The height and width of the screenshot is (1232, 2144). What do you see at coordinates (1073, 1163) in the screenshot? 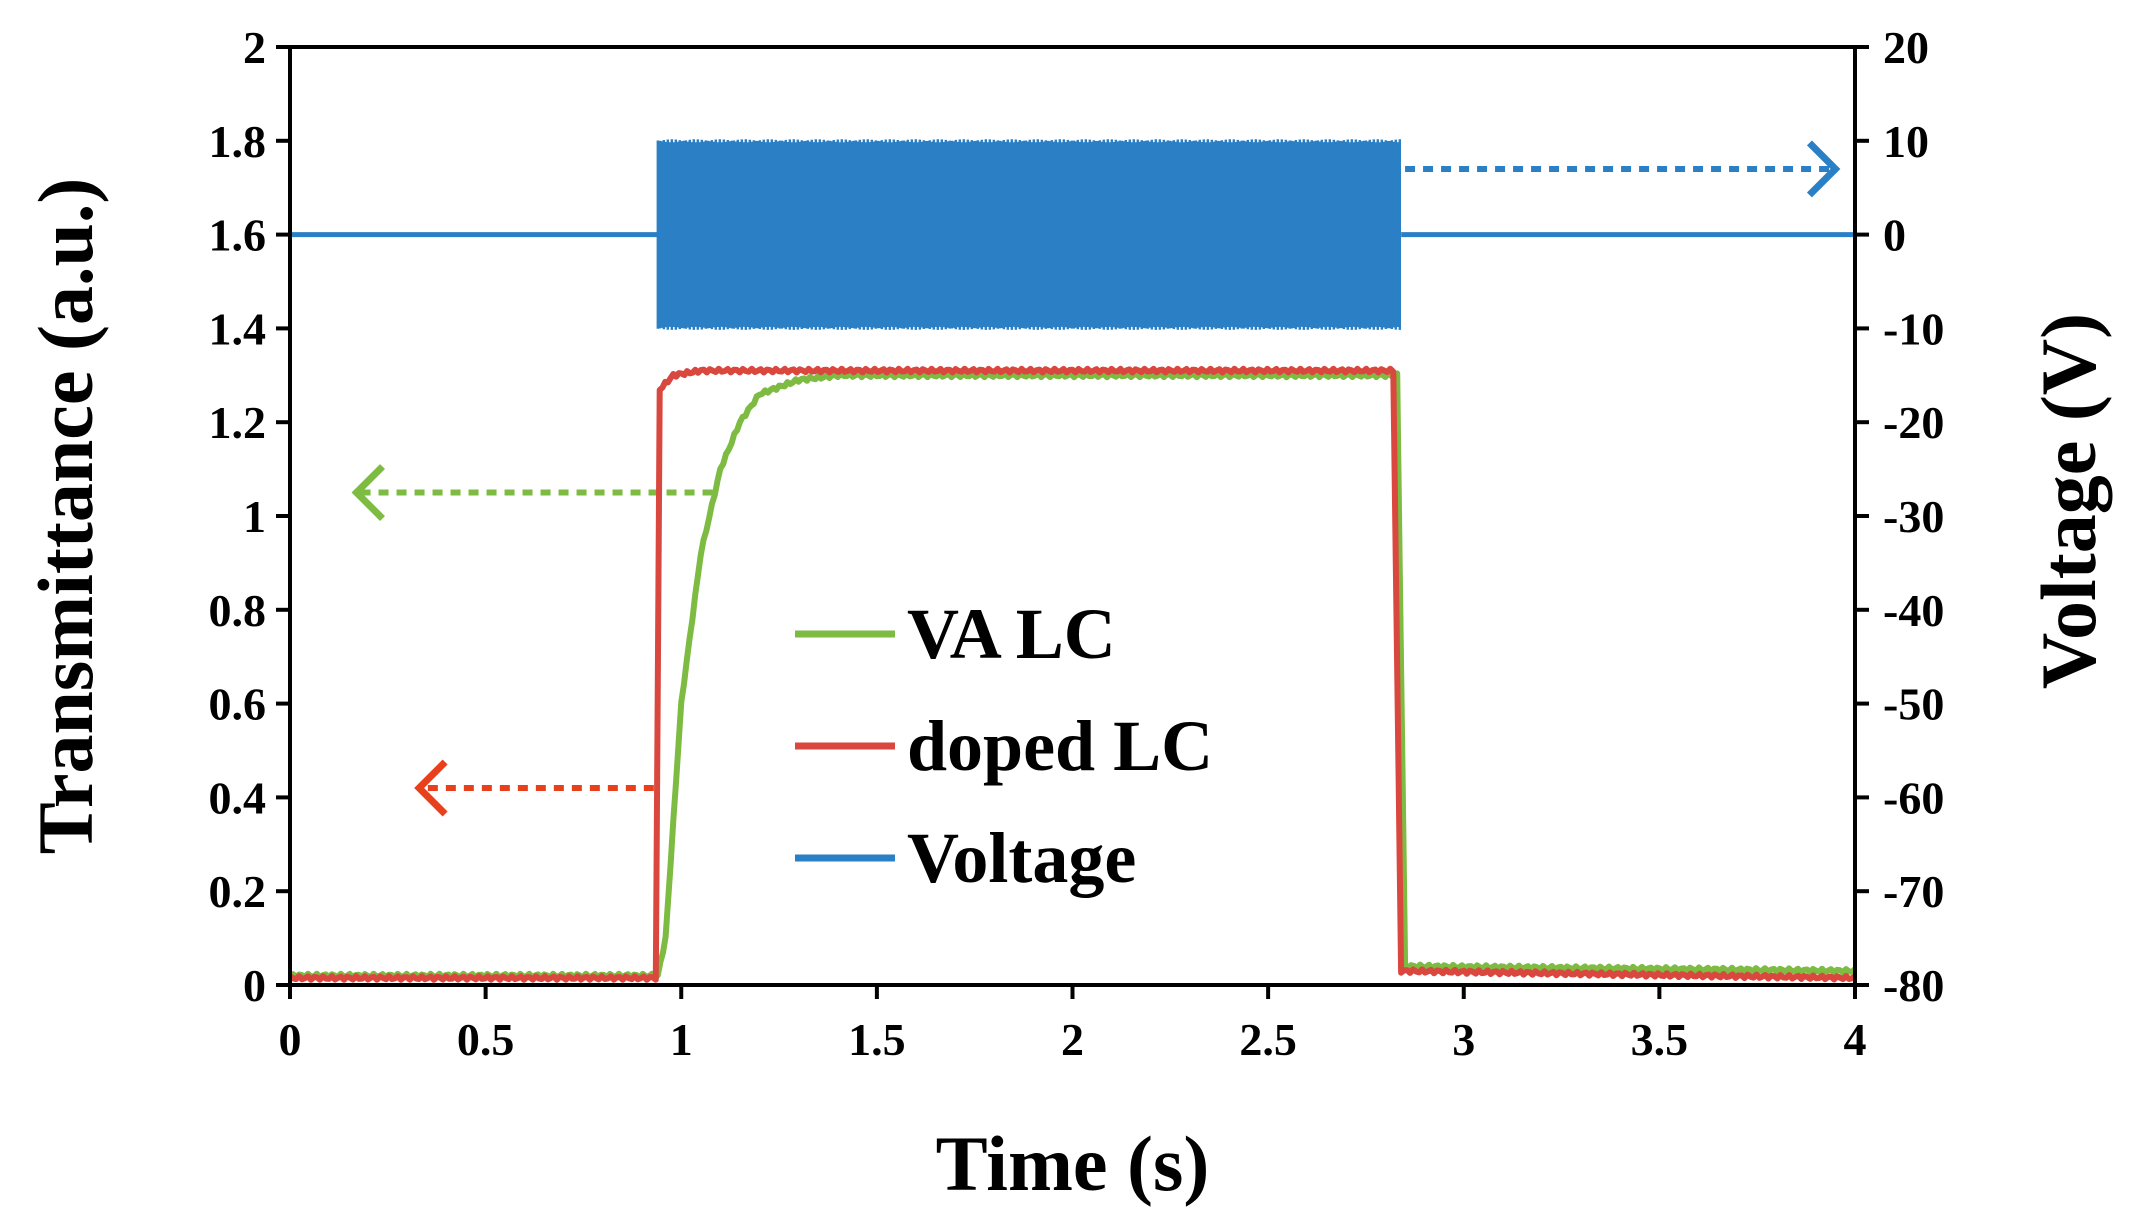
I see `x-axis-title: Time (s)` at bounding box center [1073, 1163].